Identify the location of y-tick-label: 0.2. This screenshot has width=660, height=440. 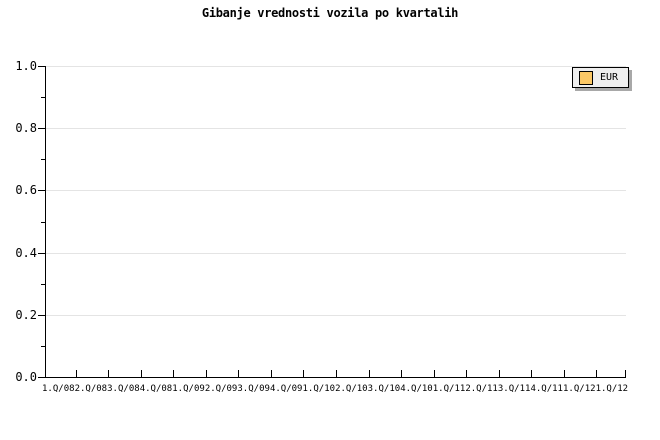
(26, 315).